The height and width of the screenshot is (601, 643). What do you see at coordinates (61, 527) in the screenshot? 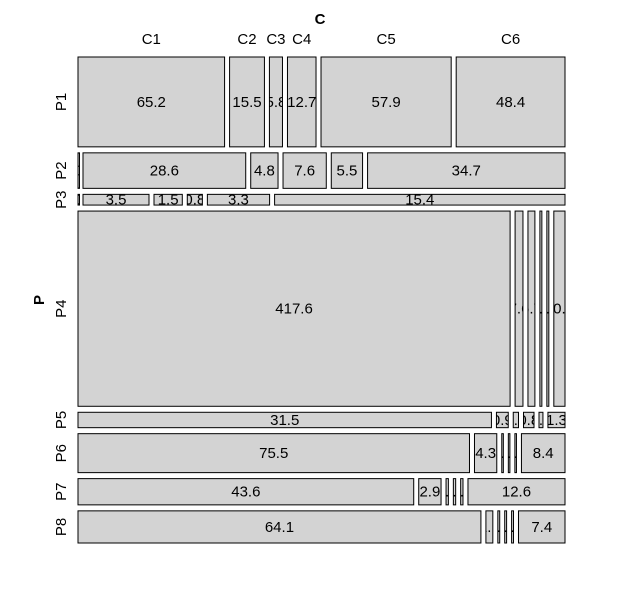
I see `row-label: P8` at bounding box center [61, 527].